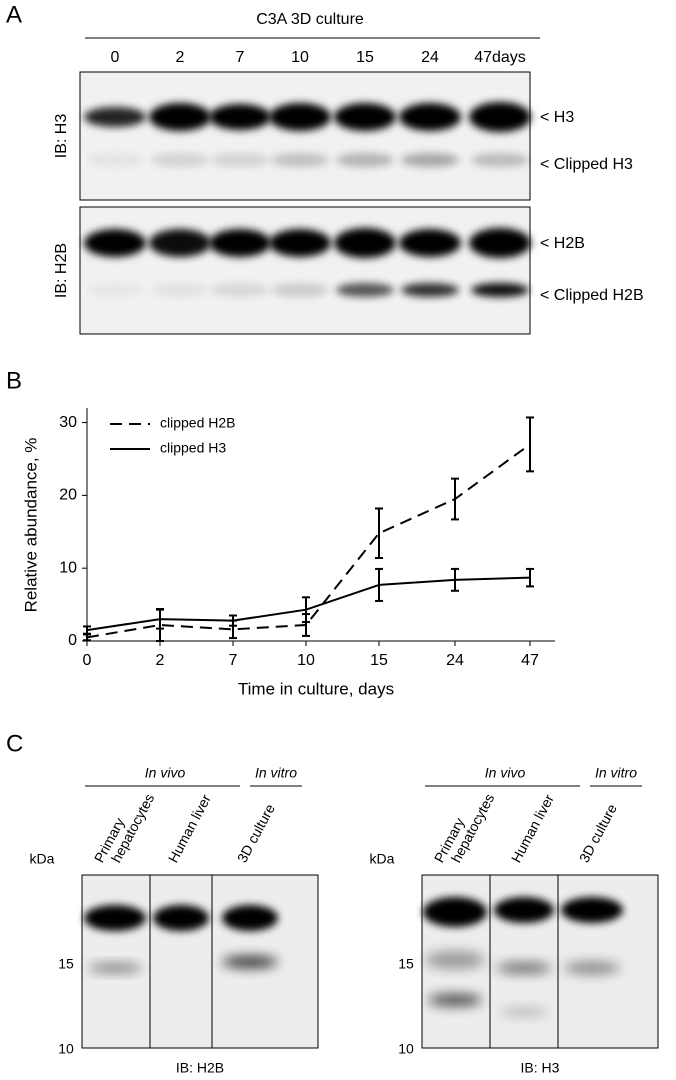 This screenshot has height=1080, width=676. What do you see at coordinates (455, 660) in the screenshot?
I see `x-tick-label: 24` at bounding box center [455, 660].